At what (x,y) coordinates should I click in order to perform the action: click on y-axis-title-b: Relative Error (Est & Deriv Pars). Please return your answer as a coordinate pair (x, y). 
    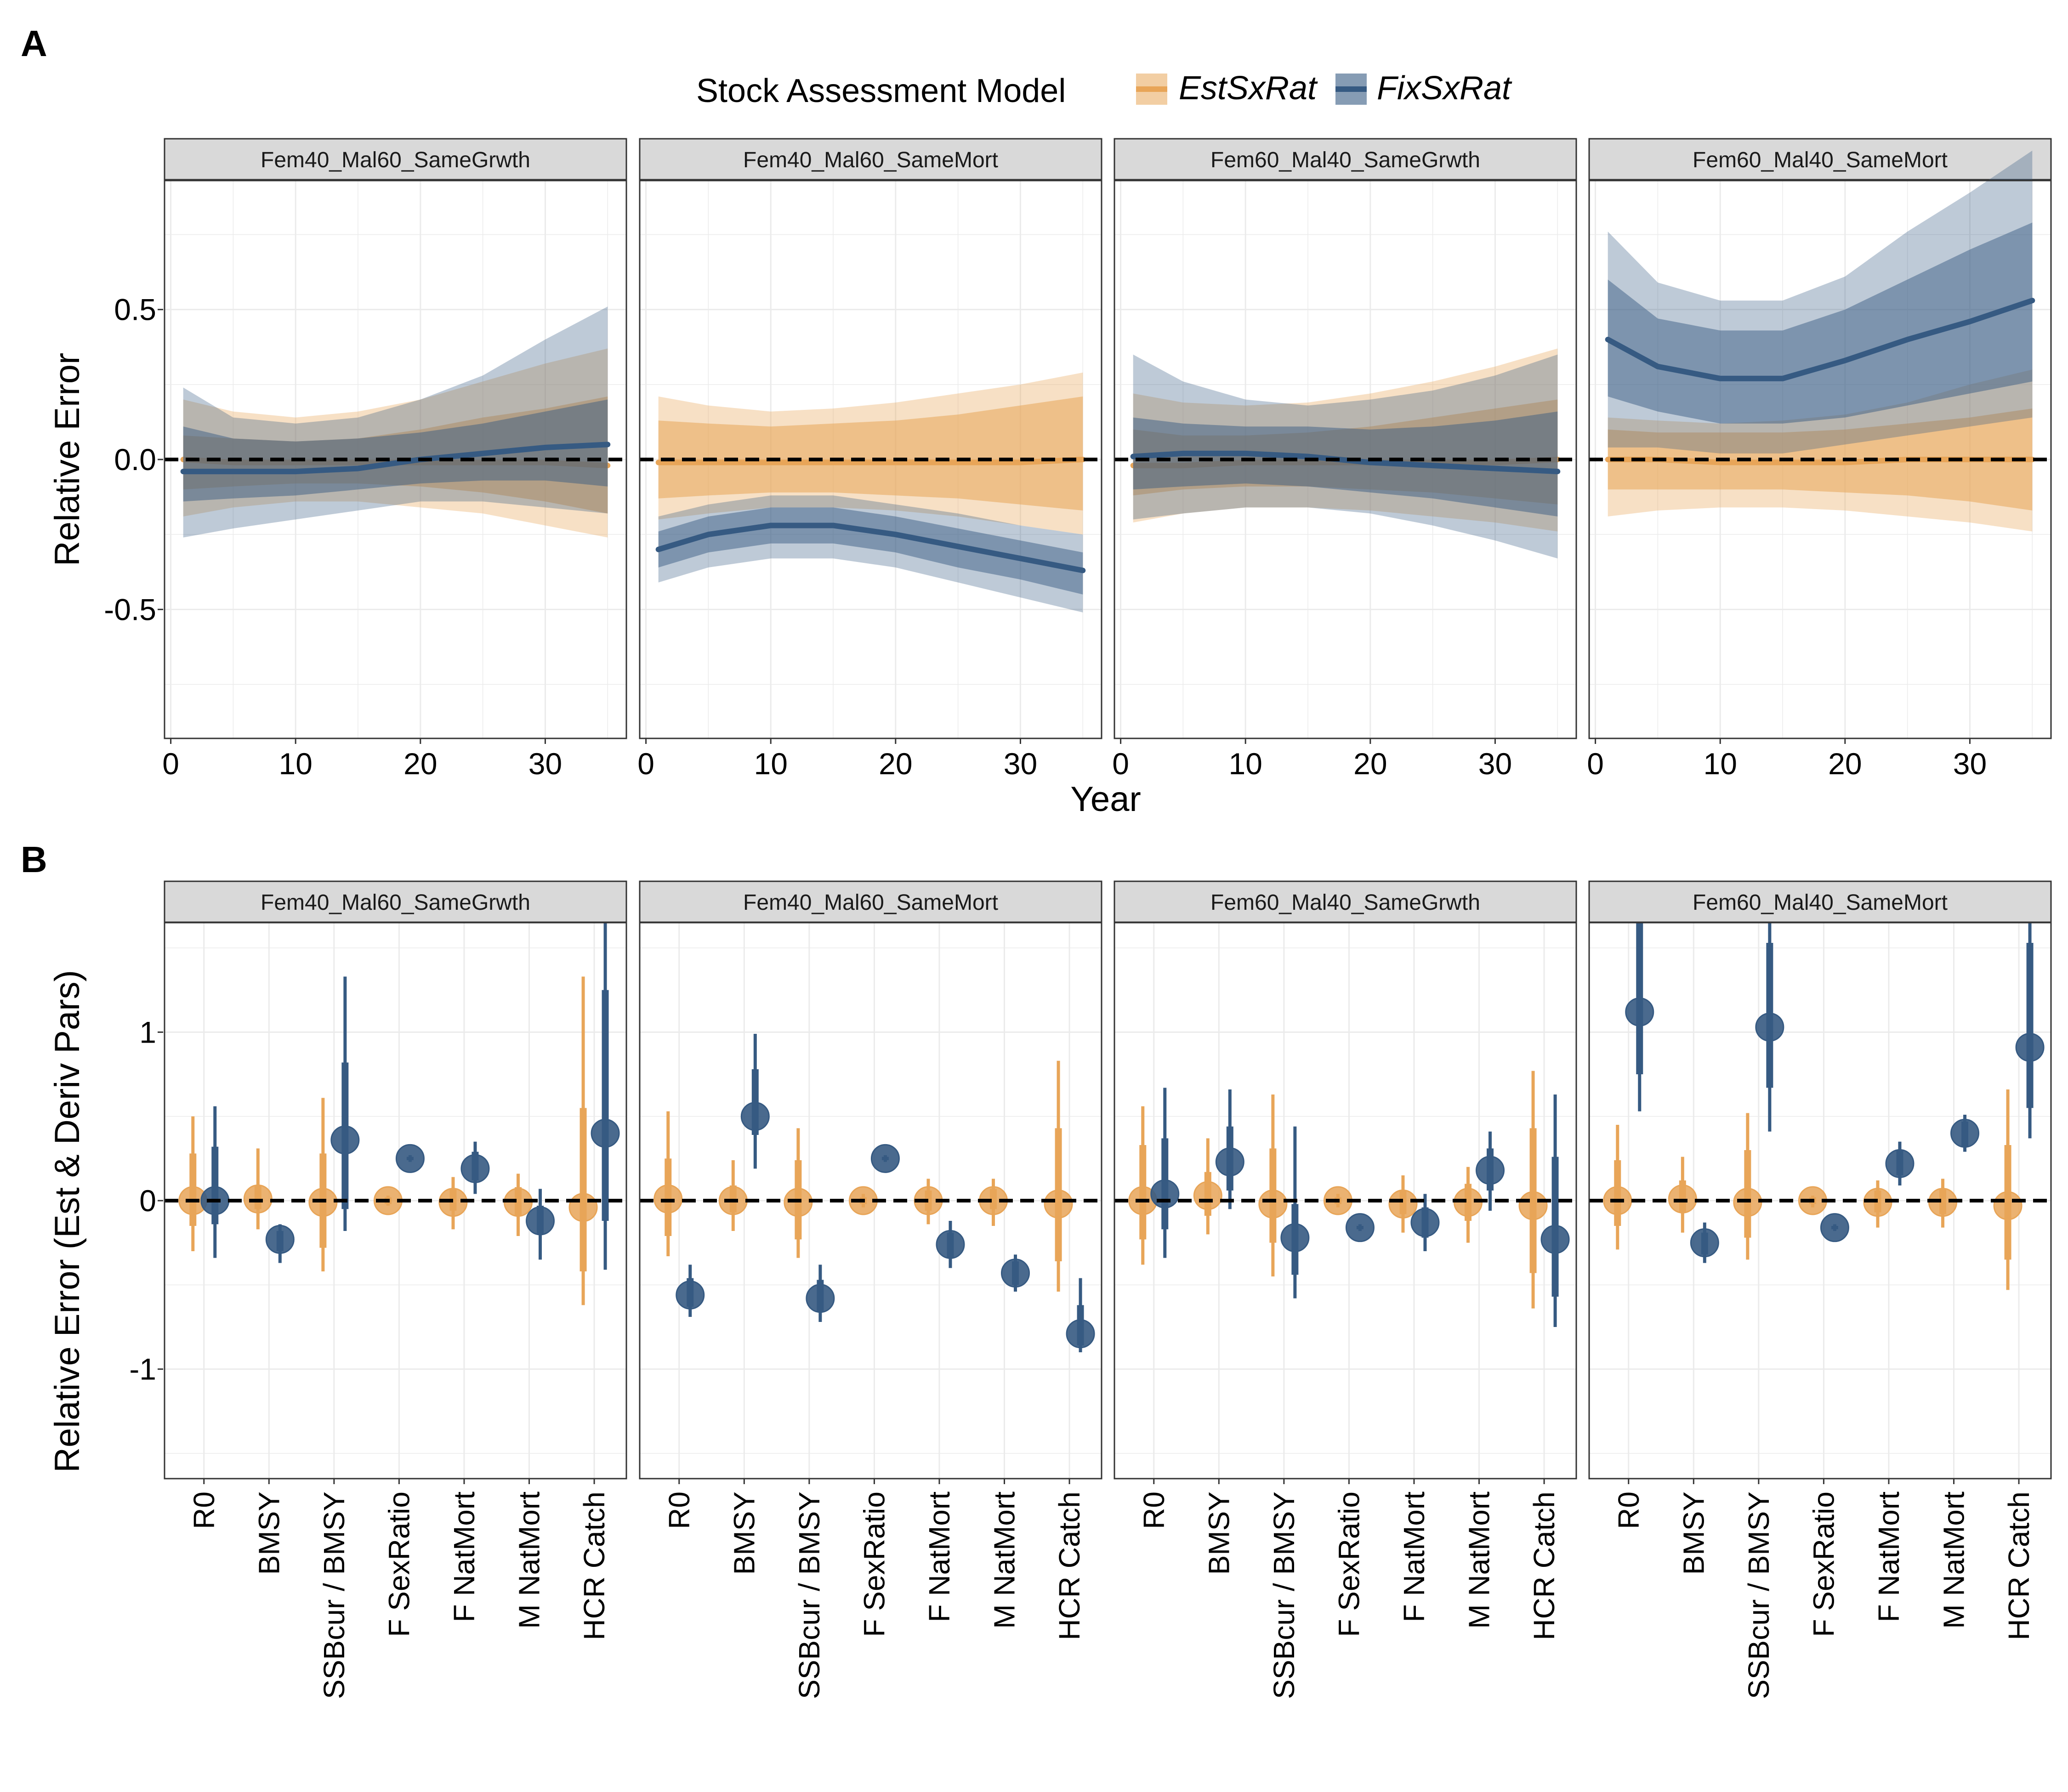
    Looking at the image, I should click on (67, 1221).